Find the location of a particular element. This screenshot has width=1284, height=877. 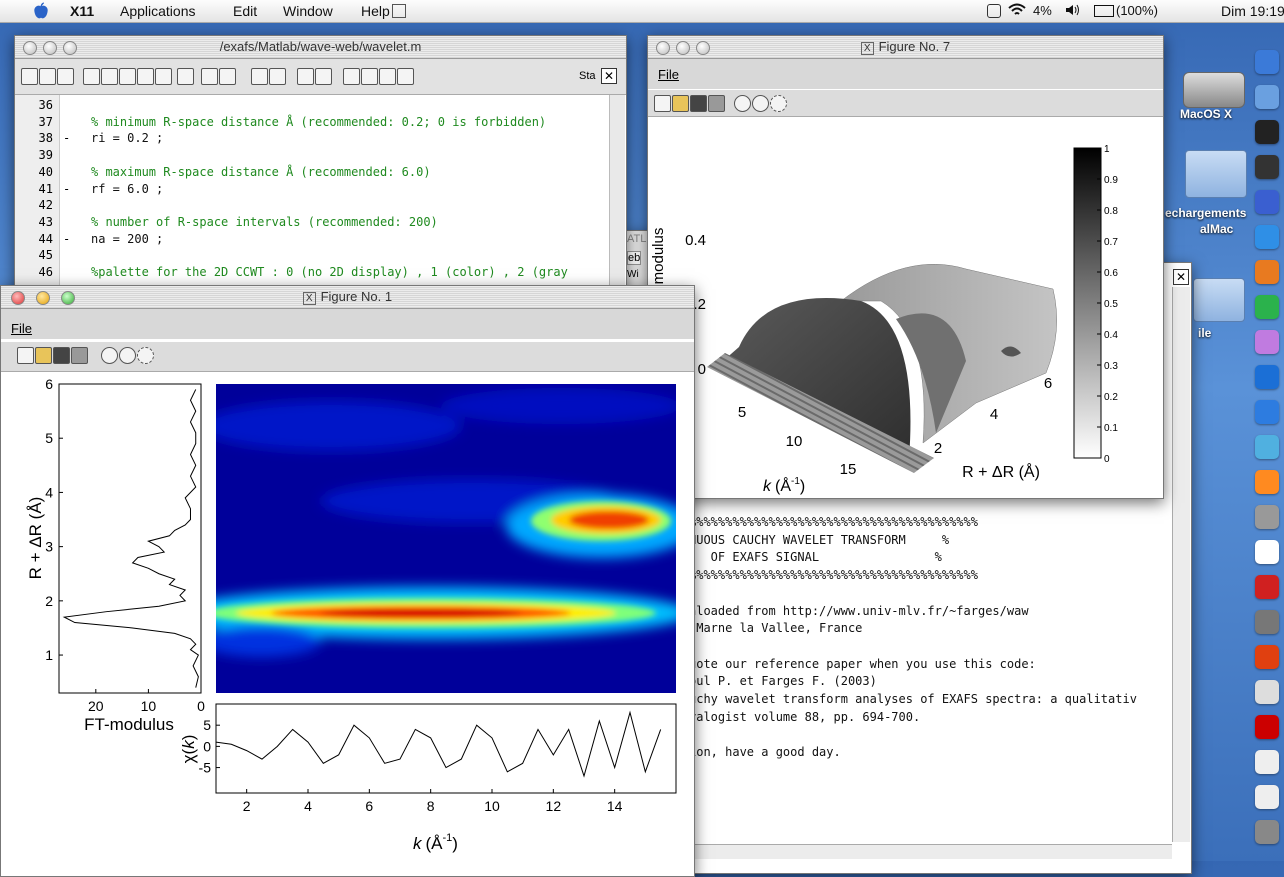

folder-label: alMac is located at coordinates (1217, 229).